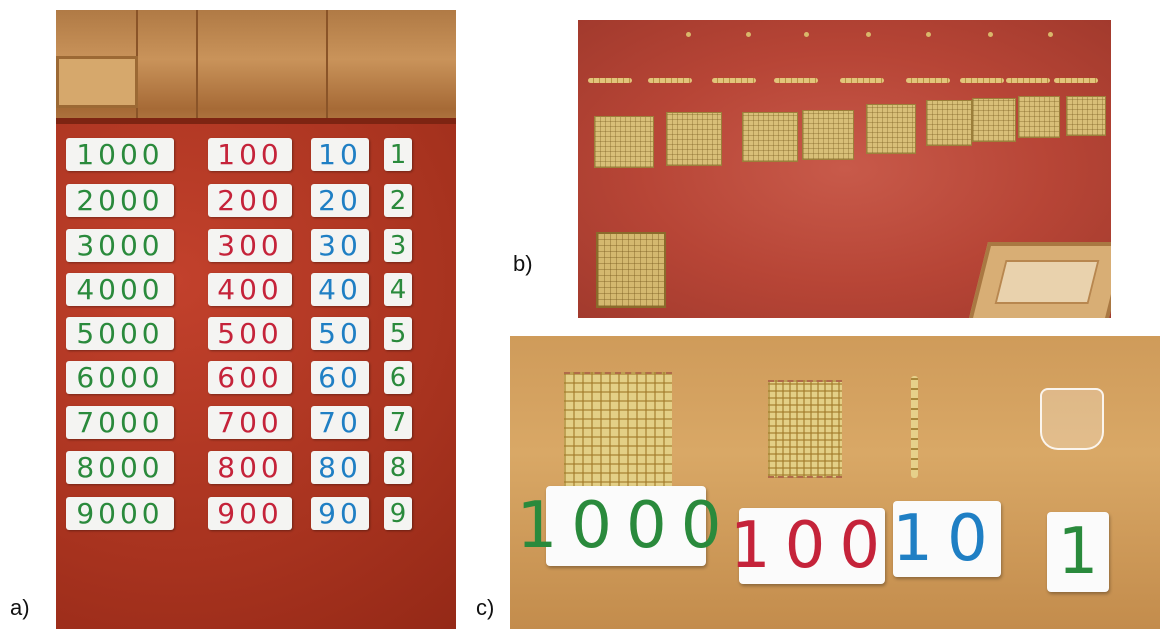 This screenshot has width=1160, height=629. I want to click on number-card-90: 90, so click(340, 513).